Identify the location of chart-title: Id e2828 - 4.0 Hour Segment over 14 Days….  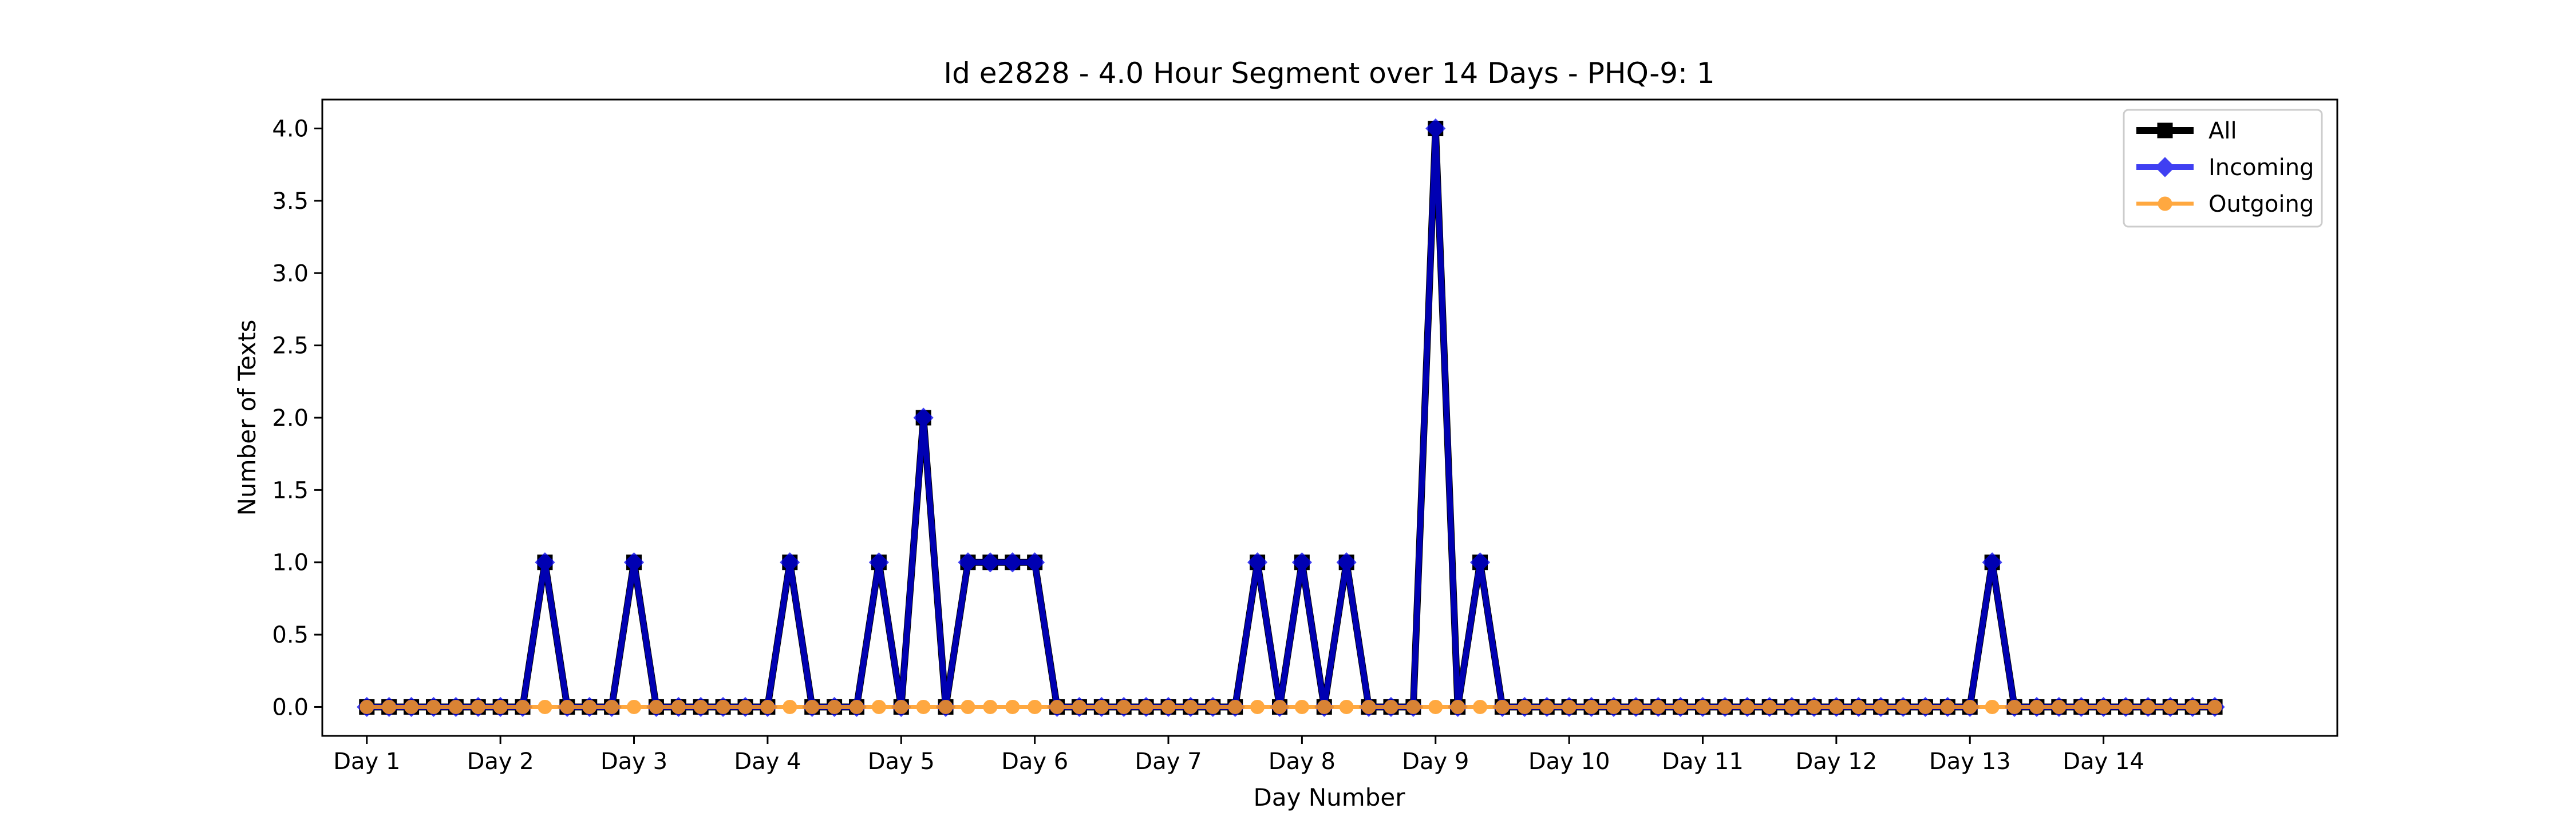
(1328, 73).